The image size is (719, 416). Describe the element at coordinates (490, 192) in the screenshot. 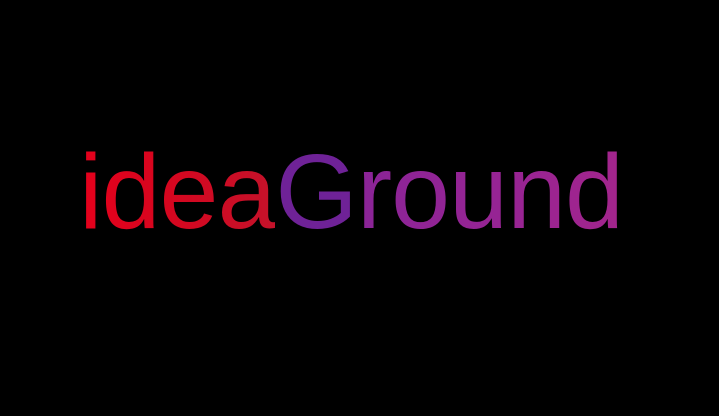

I see `wordmark-round: round` at that location.